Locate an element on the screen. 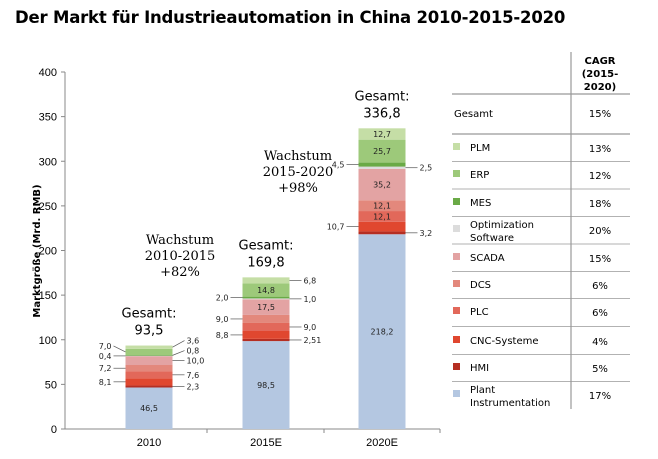 This screenshot has width=658, height=459. segment-value-label: 98,5 is located at coordinates (266, 385).